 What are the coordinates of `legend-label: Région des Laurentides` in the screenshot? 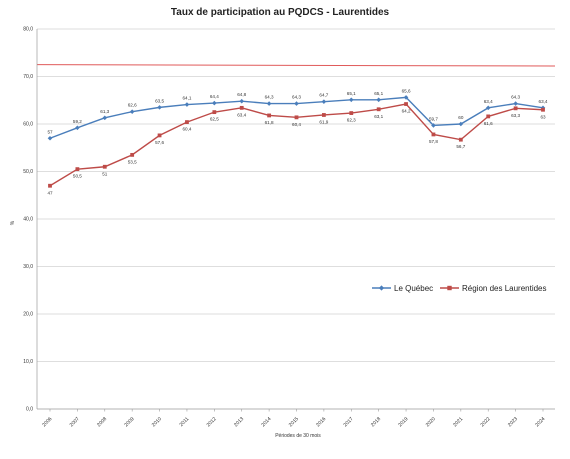 It's located at (504, 288).